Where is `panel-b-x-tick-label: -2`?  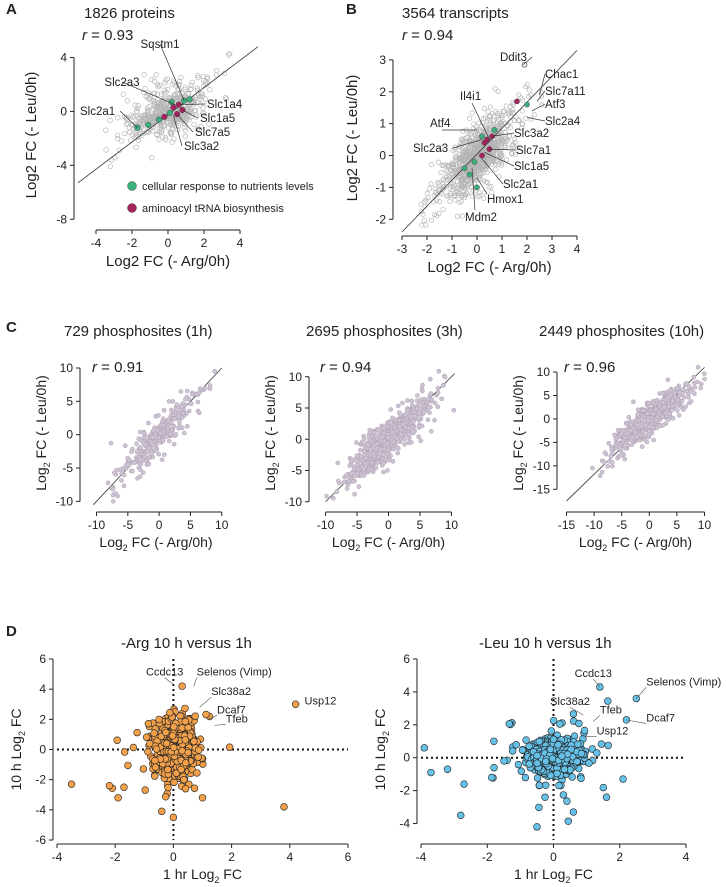 panel-b-x-tick-label: -2 is located at coordinates (427, 249).